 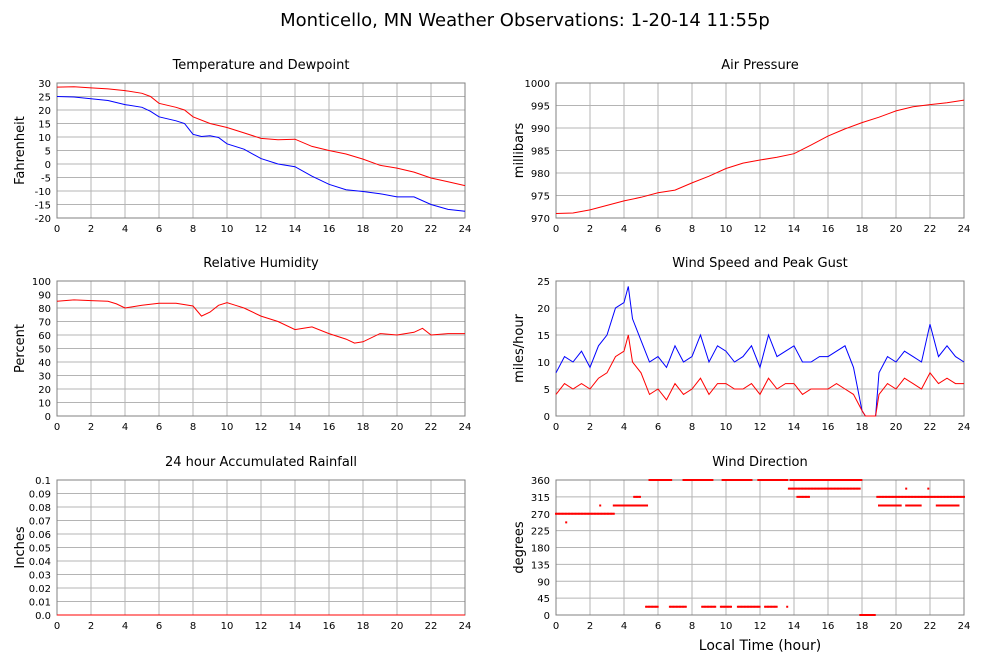 What do you see at coordinates (43, 219) in the screenshot?
I see `y-tick-label: -20` at bounding box center [43, 219].